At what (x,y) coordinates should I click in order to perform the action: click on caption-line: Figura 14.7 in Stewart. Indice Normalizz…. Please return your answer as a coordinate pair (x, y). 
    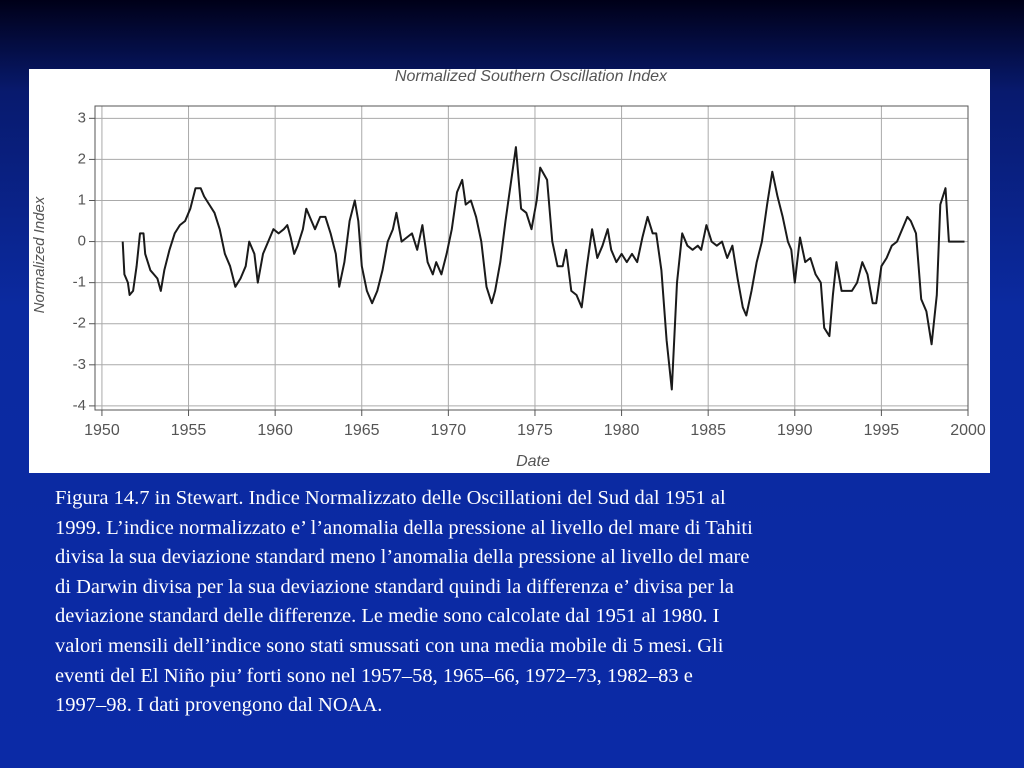
    Looking at the image, I should click on (390, 498).